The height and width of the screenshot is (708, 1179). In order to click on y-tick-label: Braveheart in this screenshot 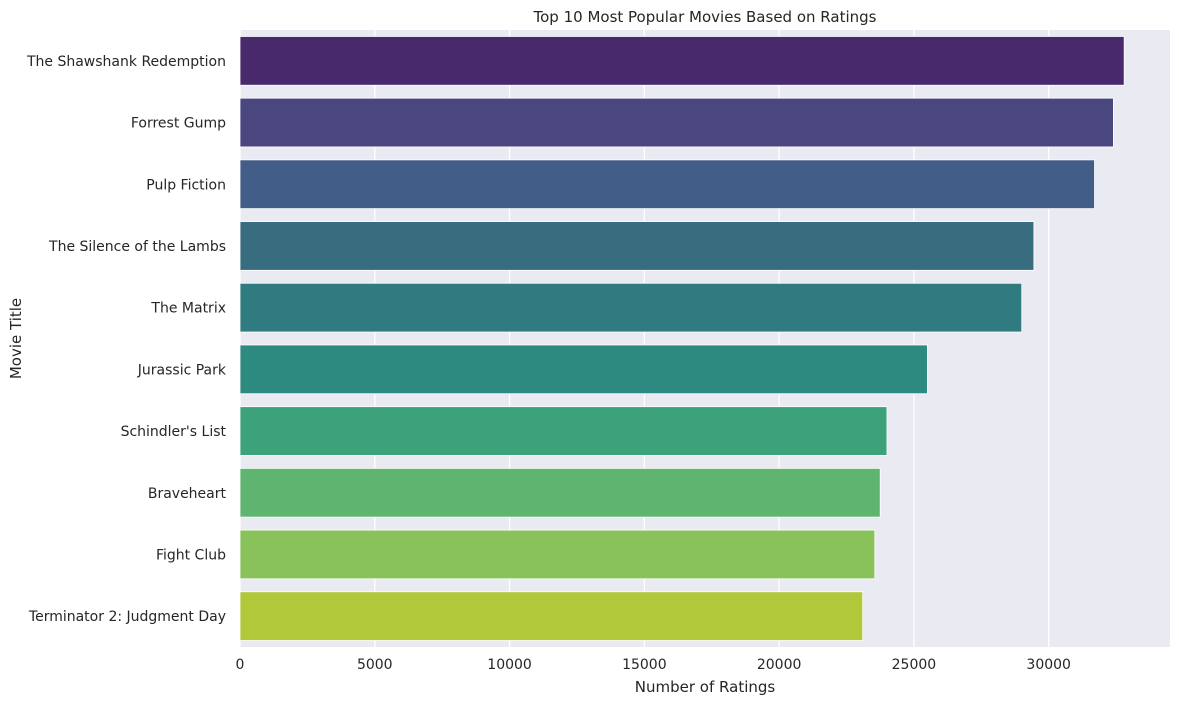, I will do `click(187, 494)`.